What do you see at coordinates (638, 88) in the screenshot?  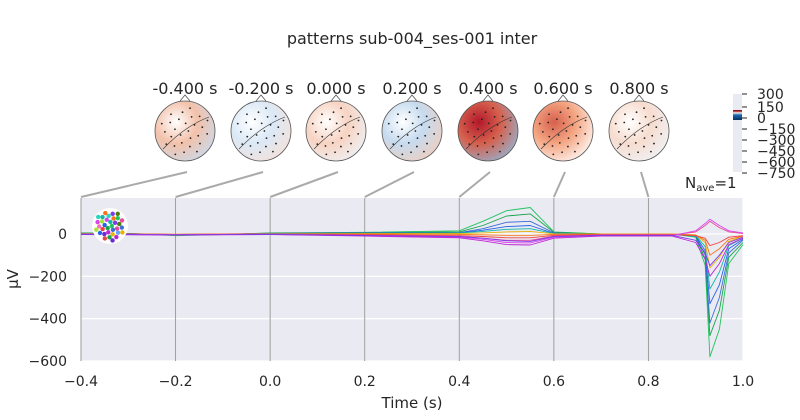 I see `topomap-time-label: 0.800 s` at bounding box center [638, 88].